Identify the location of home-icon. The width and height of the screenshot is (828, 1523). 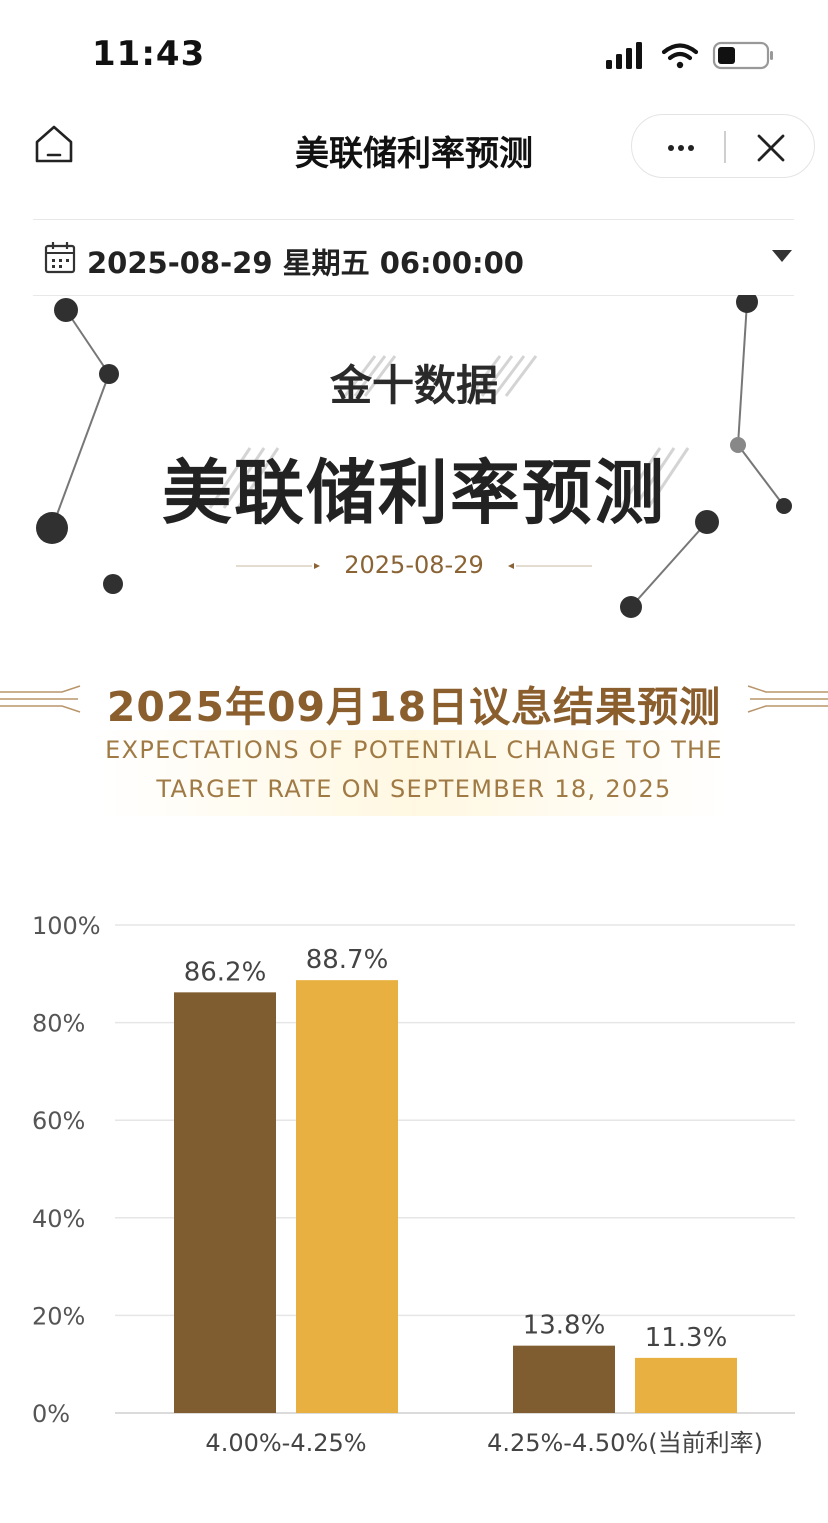
(54, 144).